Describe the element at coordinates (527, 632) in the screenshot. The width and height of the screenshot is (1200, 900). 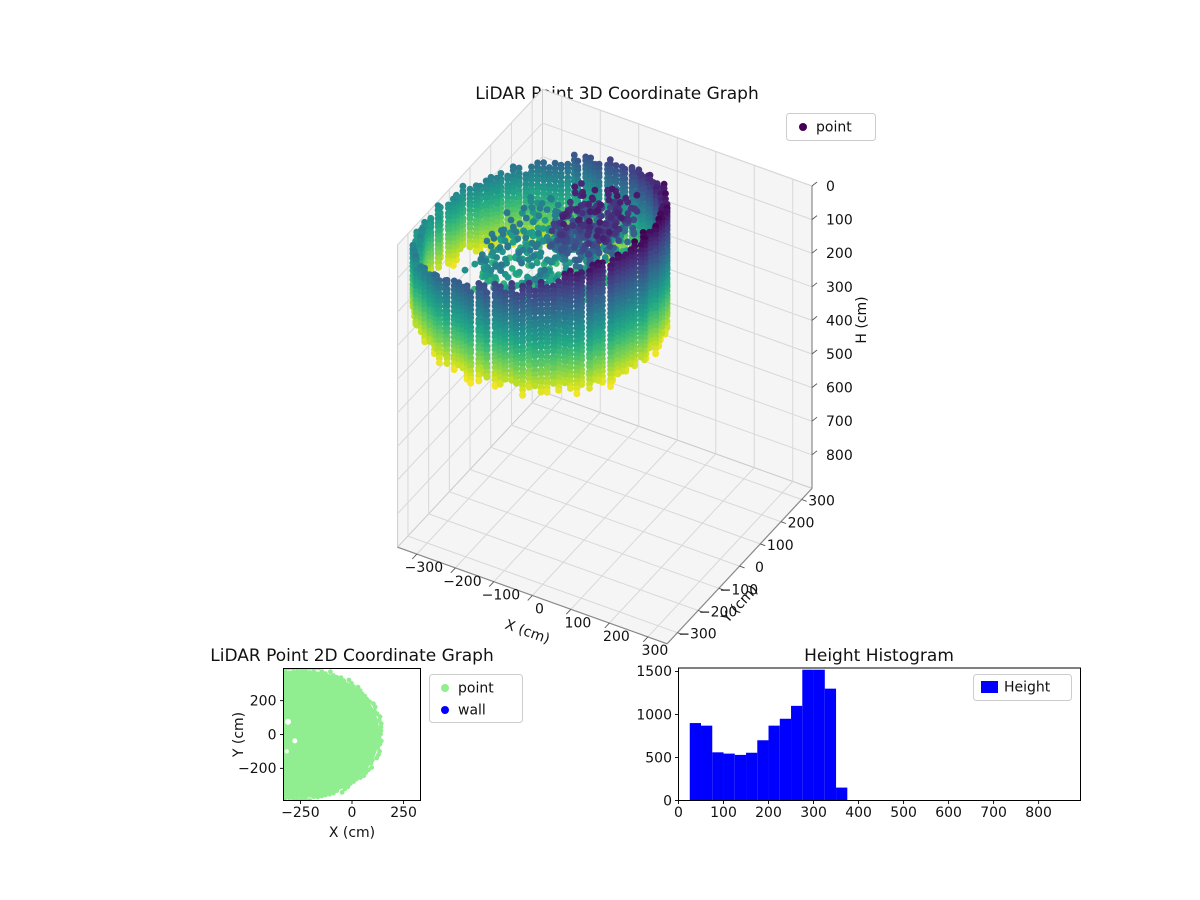
I see `plot3d-xlabel: X (cm)` at that location.